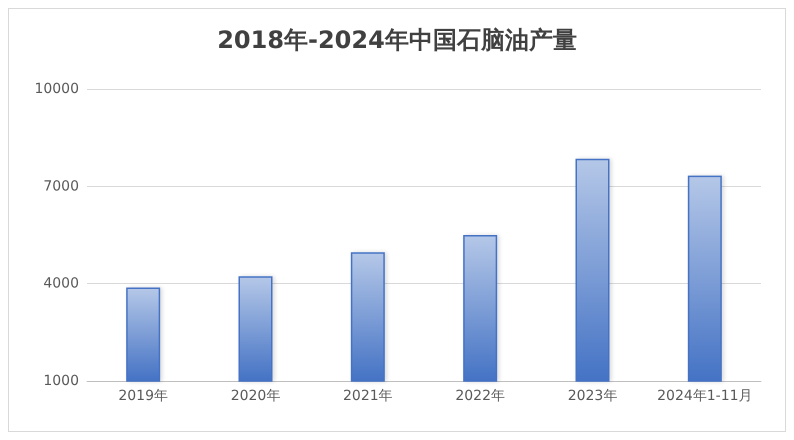 The image size is (794, 440). Describe the element at coordinates (143, 396) in the screenshot. I see `x-tick-label: 2019年` at that location.